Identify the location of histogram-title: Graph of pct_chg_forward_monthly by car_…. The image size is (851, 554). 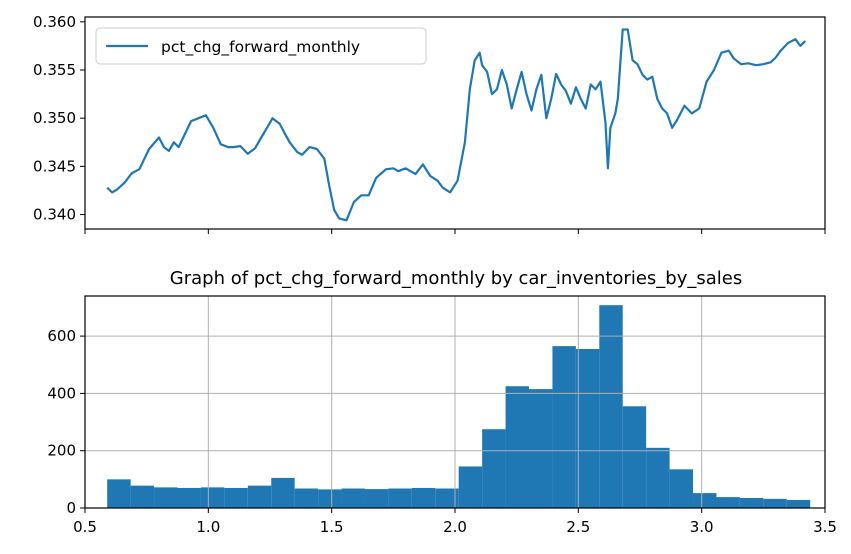
(456, 278).